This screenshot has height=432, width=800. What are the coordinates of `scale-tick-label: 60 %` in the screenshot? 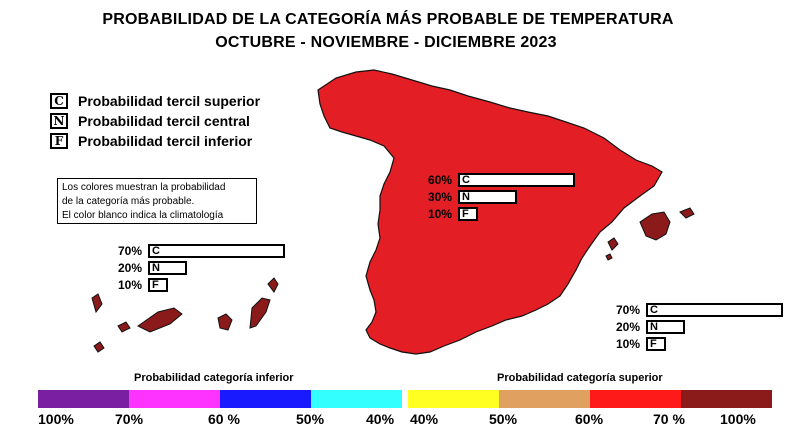 It's located at (224, 419).